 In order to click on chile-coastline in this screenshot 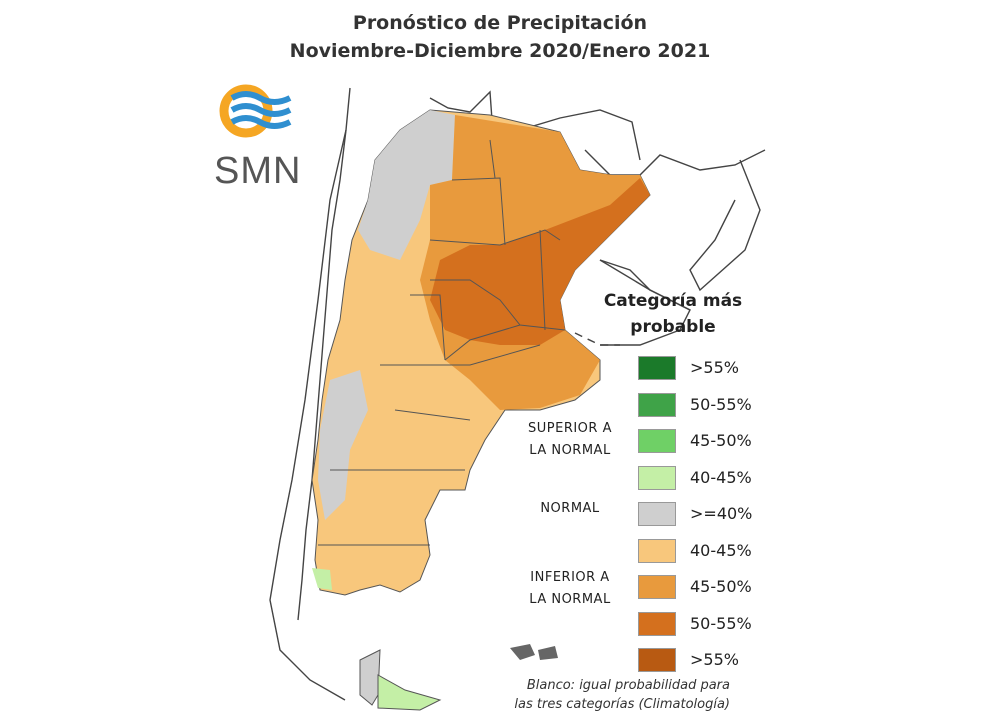, I will do `click(308, 415)`.